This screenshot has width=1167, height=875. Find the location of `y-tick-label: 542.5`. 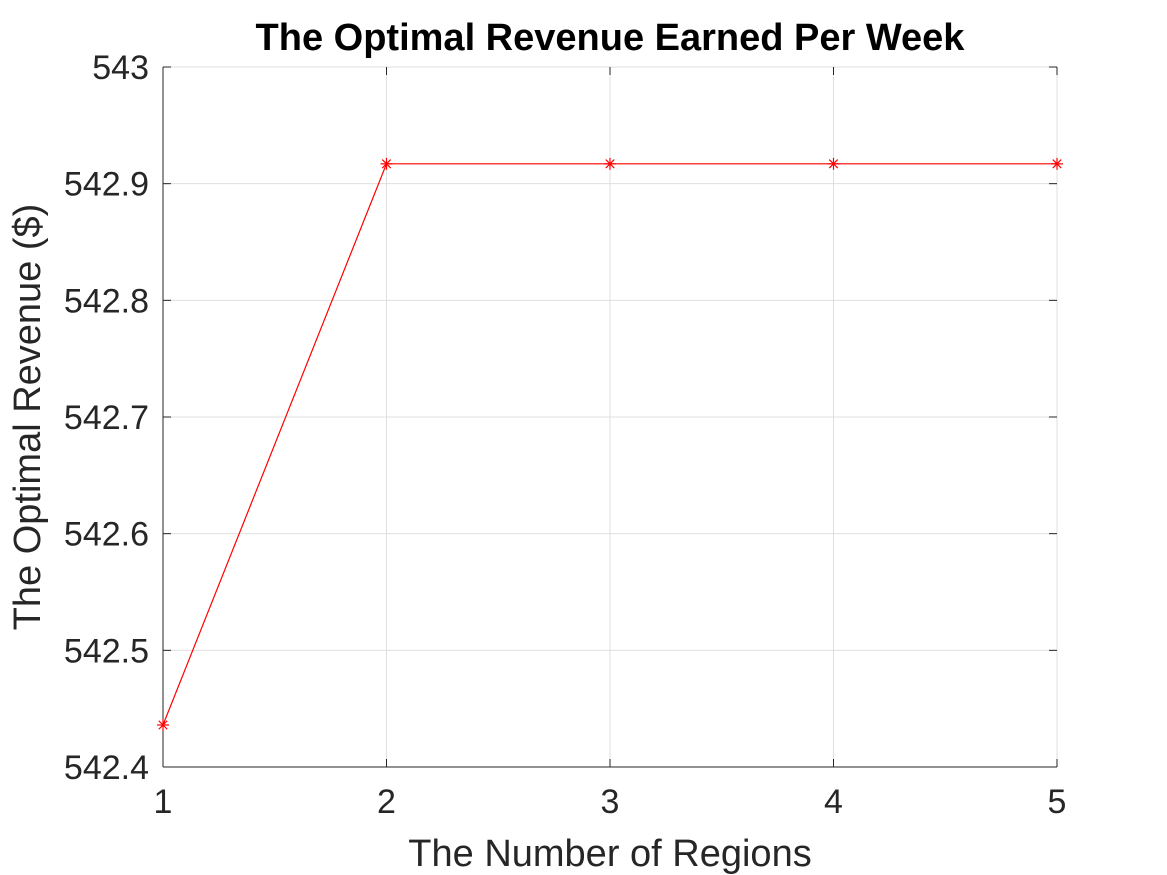

y-tick-label: 542.5 is located at coordinates (106, 651).